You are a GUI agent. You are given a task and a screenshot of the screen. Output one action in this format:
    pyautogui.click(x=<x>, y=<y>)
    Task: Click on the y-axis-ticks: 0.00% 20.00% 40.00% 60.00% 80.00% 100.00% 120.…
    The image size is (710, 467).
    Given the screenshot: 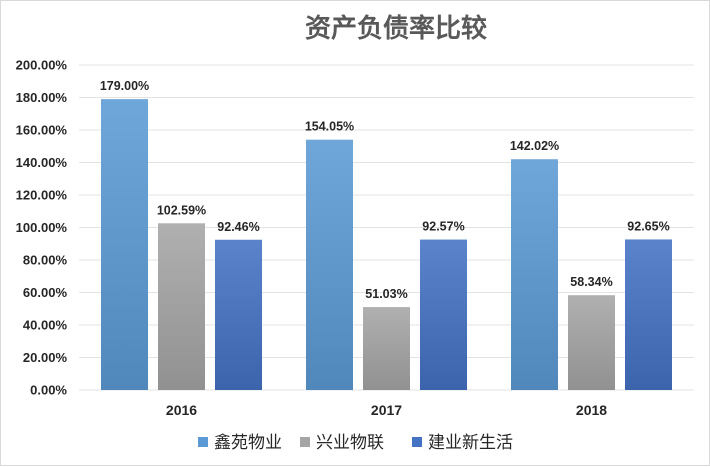 What is the action you would take?
    pyautogui.click(x=42, y=228)
    